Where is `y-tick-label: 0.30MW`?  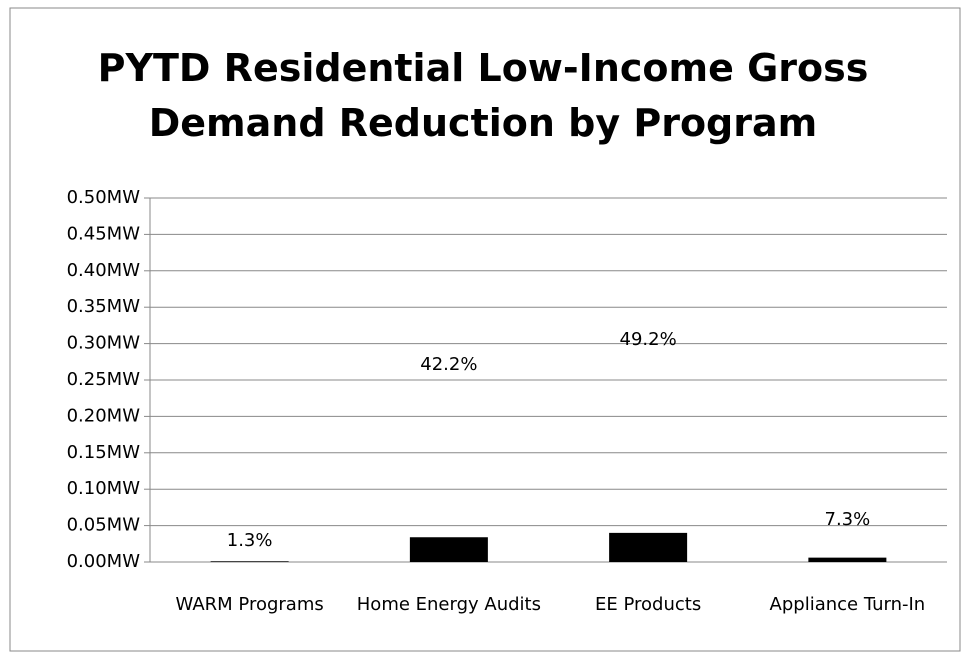 y-tick-label: 0.30MW is located at coordinates (104, 343).